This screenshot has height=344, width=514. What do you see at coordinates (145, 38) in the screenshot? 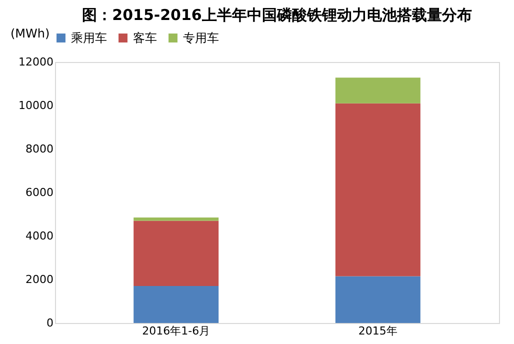
I see `legend-label: 客车` at bounding box center [145, 38].